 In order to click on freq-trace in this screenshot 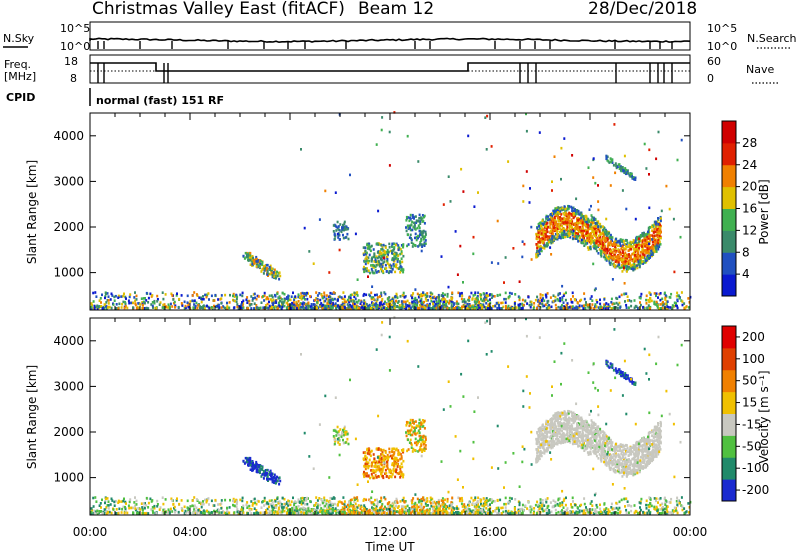, I will do `click(390, 72)`.